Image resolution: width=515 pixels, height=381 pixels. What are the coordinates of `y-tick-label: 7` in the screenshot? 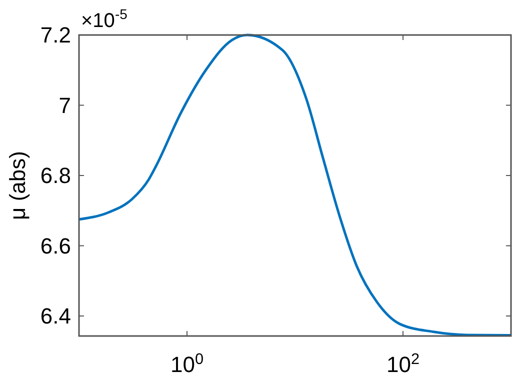 It's located at (64, 105).